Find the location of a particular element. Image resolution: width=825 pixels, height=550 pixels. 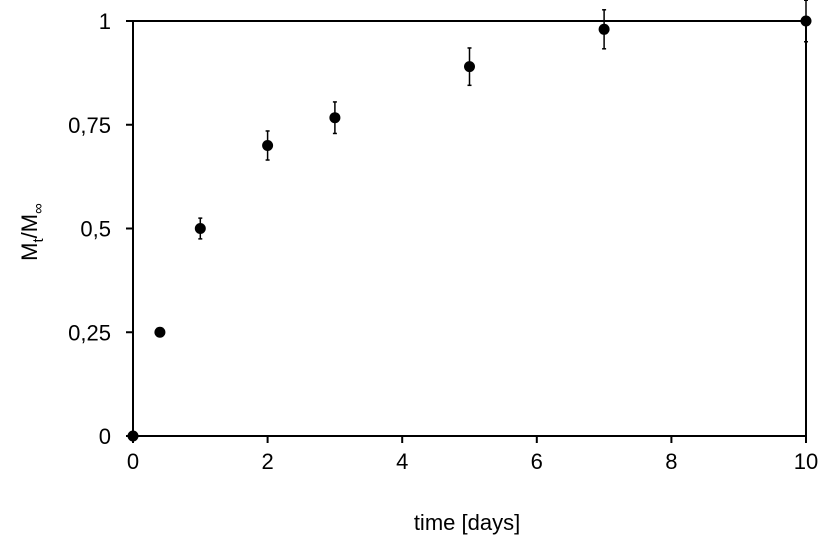

y-axis-title: Mt/M∞ is located at coordinates (32, 232).